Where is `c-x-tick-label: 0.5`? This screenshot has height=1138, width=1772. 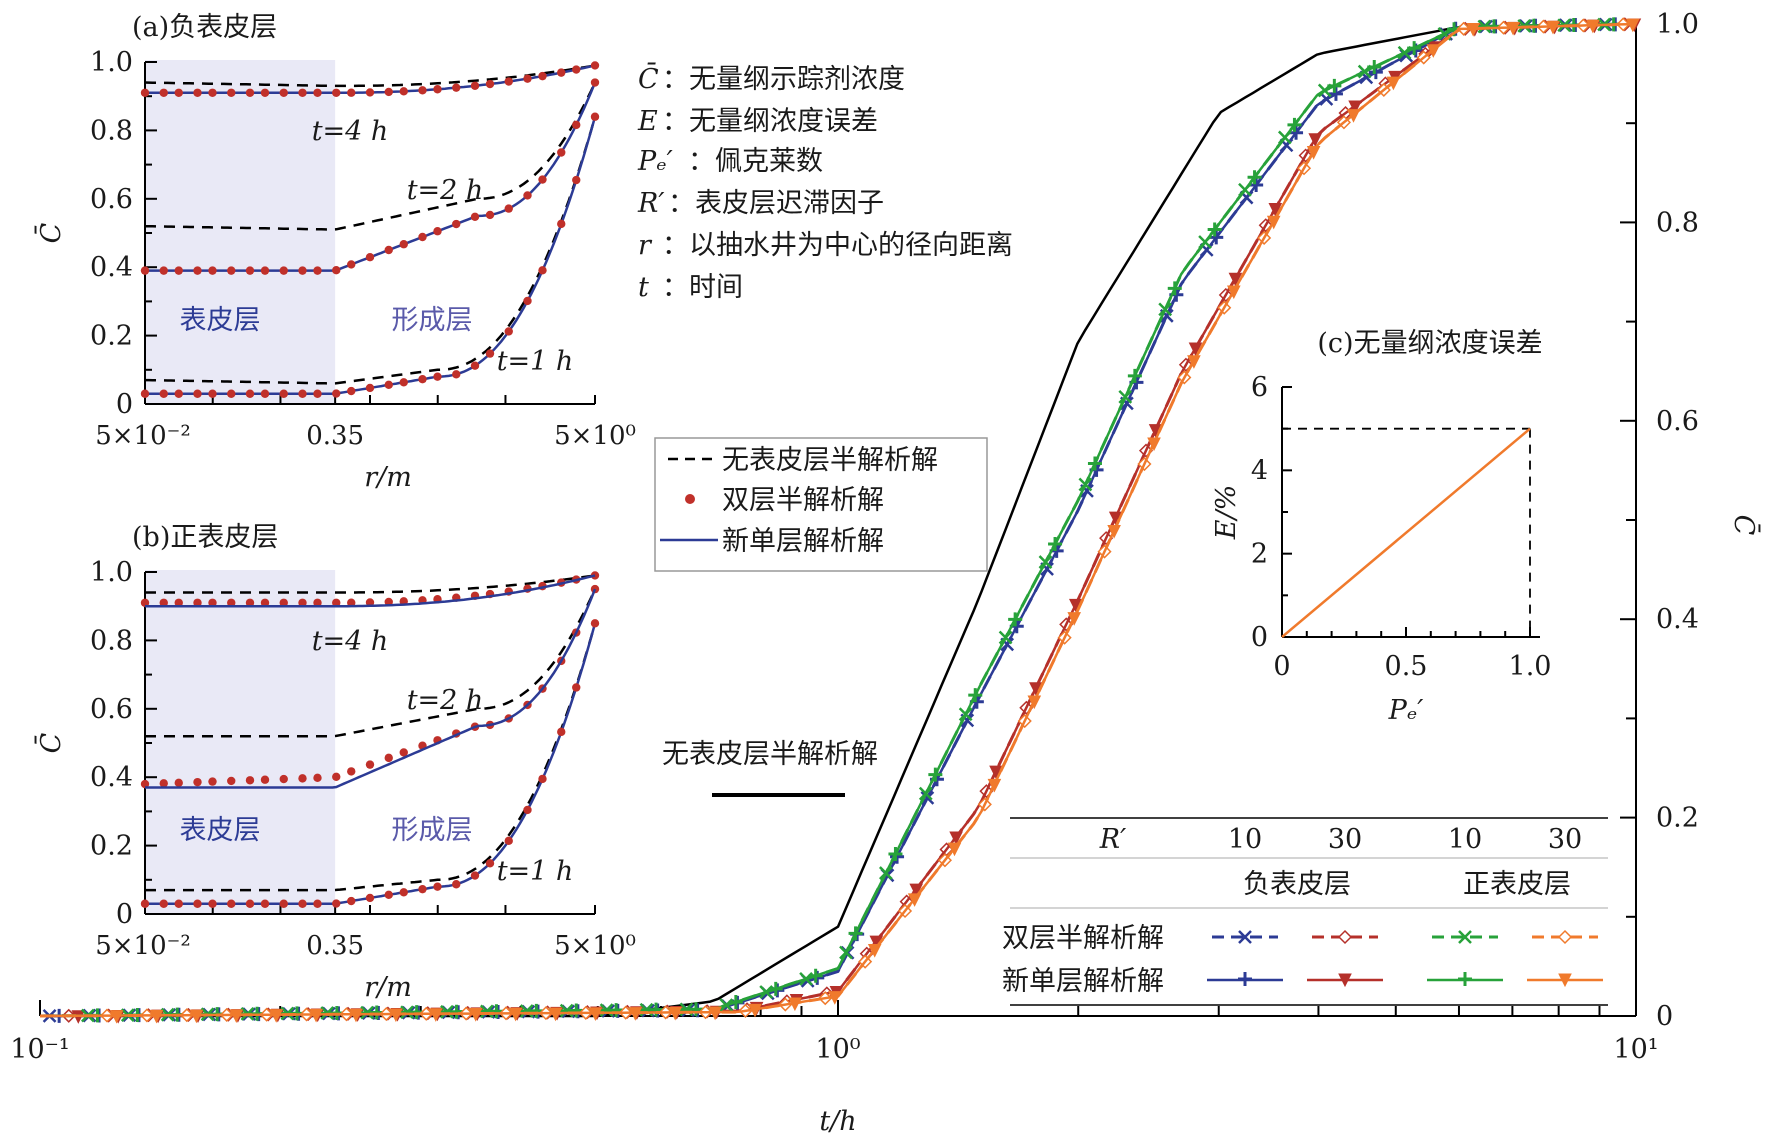 c-x-tick-label: 0.5 is located at coordinates (1406, 666).